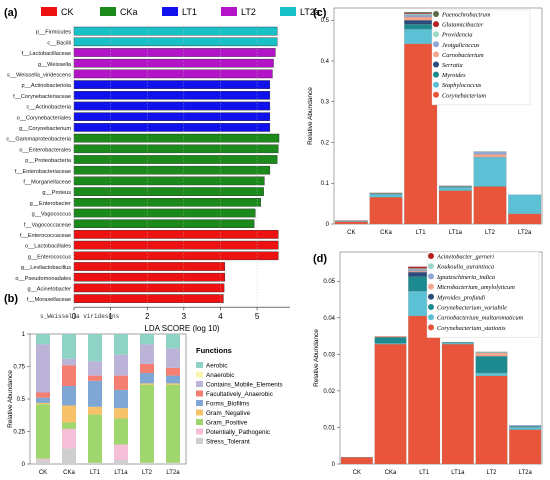 Image resolution: width=550 pixels, height=480 pixels. I want to click on bar-label: o__Lactobacillales, so click(48, 247).